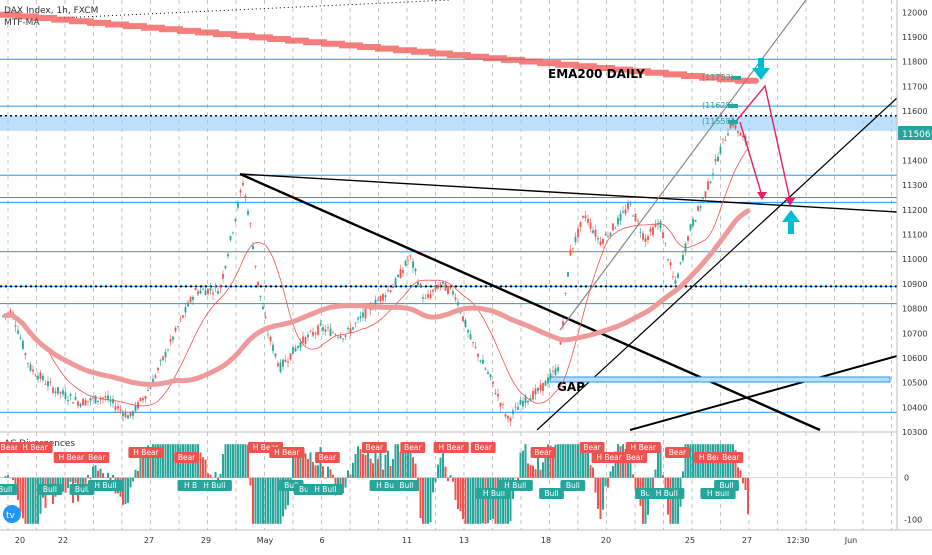  I want to click on bear-divergence-label: H Bear, so click(451, 447).